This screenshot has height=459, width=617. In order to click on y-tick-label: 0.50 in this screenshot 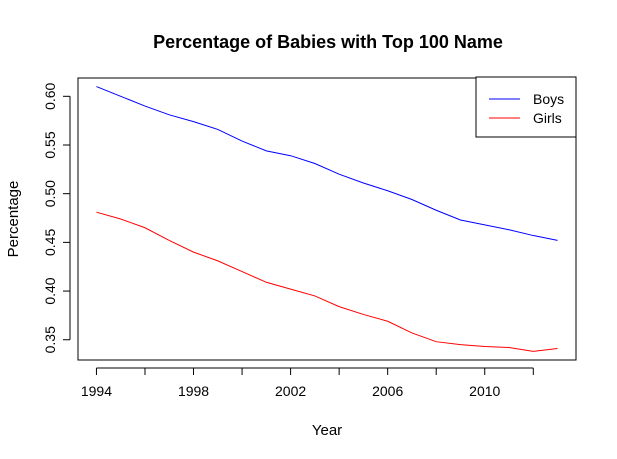, I will do `click(50, 193)`.